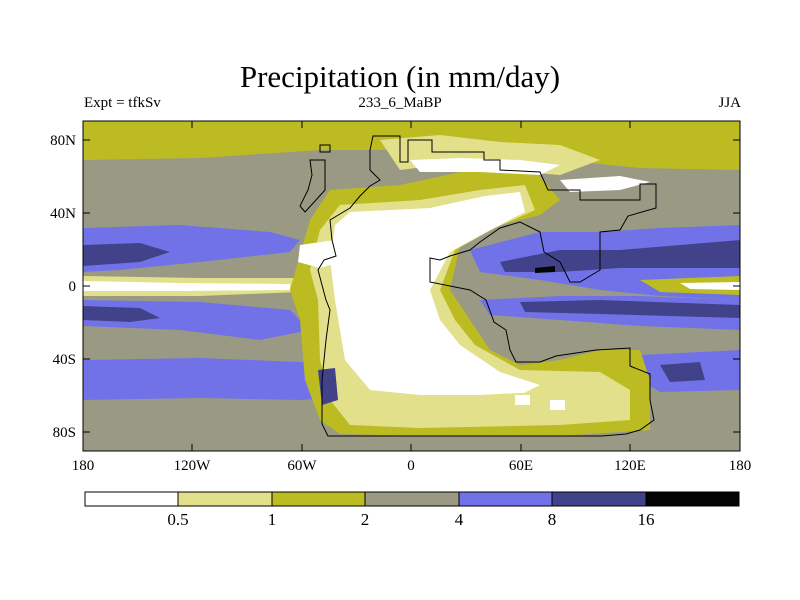 The height and width of the screenshot is (600, 800). Describe the element at coordinates (64, 433) in the screenshot. I see `ytick-label: 80S` at that location.